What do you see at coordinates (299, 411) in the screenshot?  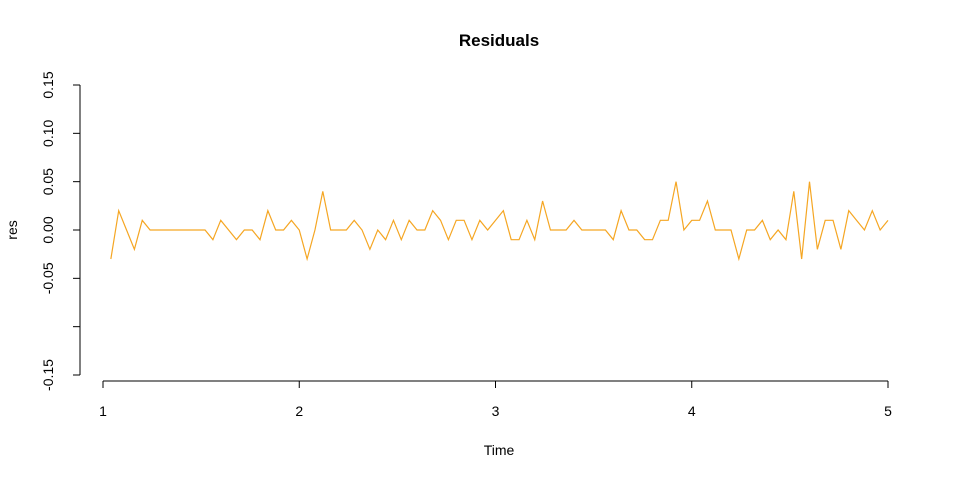 I see `x-tick-label: 2` at bounding box center [299, 411].